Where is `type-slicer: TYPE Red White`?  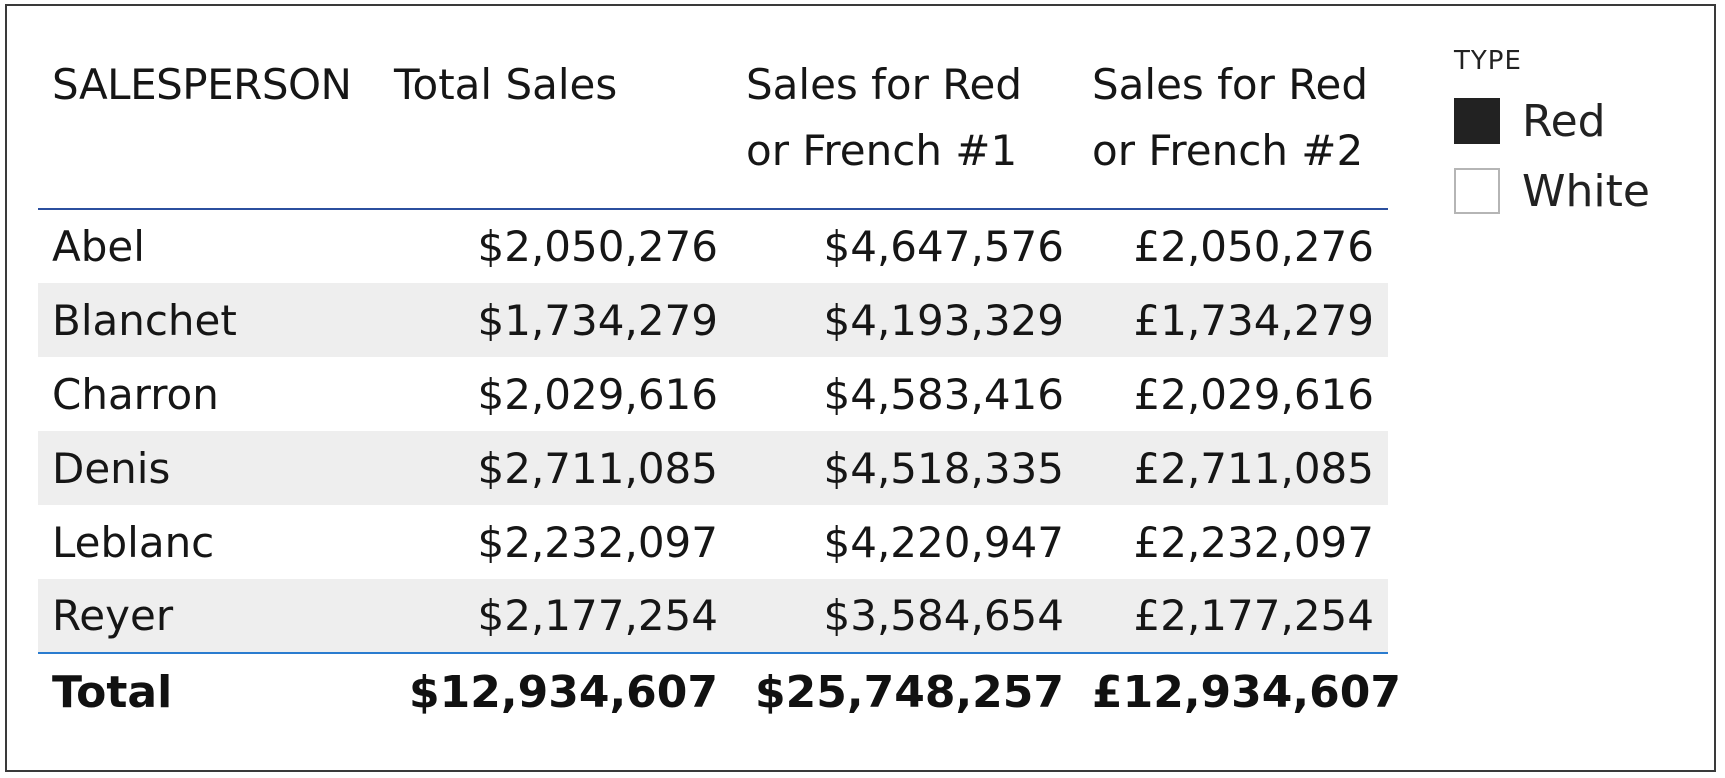 type-slicer: TYPE Red White is located at coordinates (1552, 136).